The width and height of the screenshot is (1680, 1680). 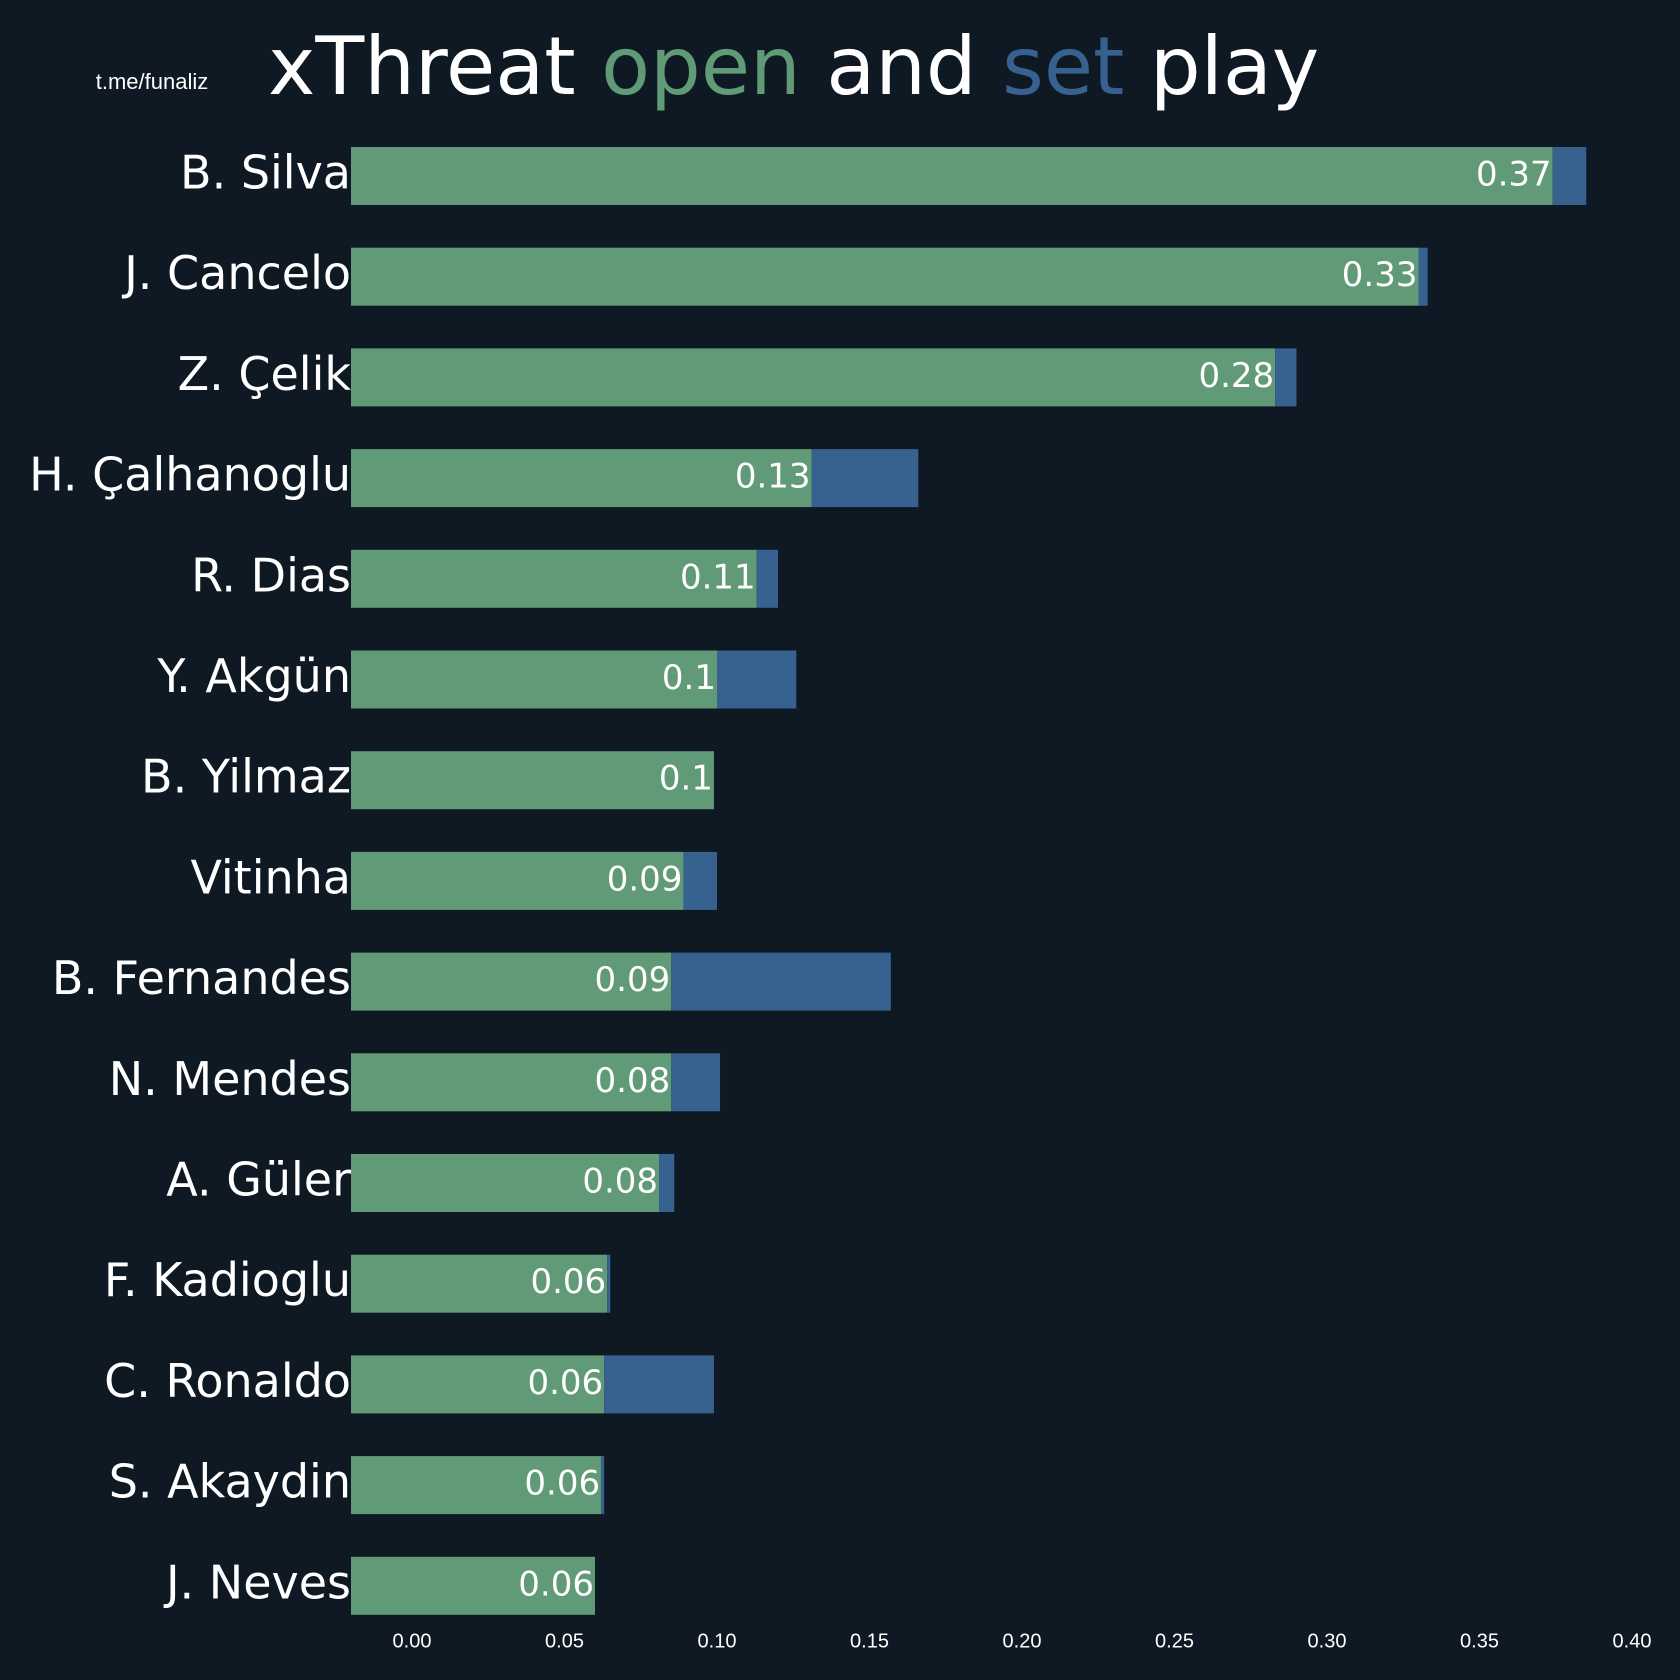 I want to click on x-tick-label: 0.40, so click(x=1632, y=1641).